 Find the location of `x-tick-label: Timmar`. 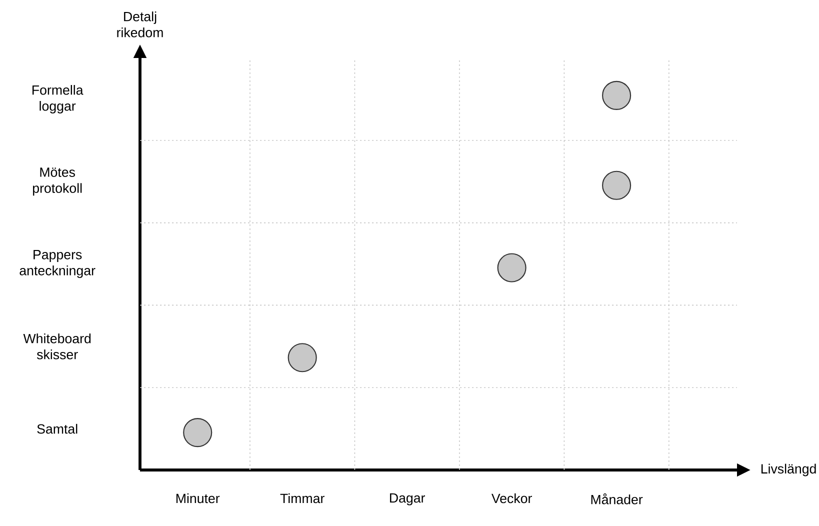

x-tick-label: Timmar is located at coordinates (302, 498).